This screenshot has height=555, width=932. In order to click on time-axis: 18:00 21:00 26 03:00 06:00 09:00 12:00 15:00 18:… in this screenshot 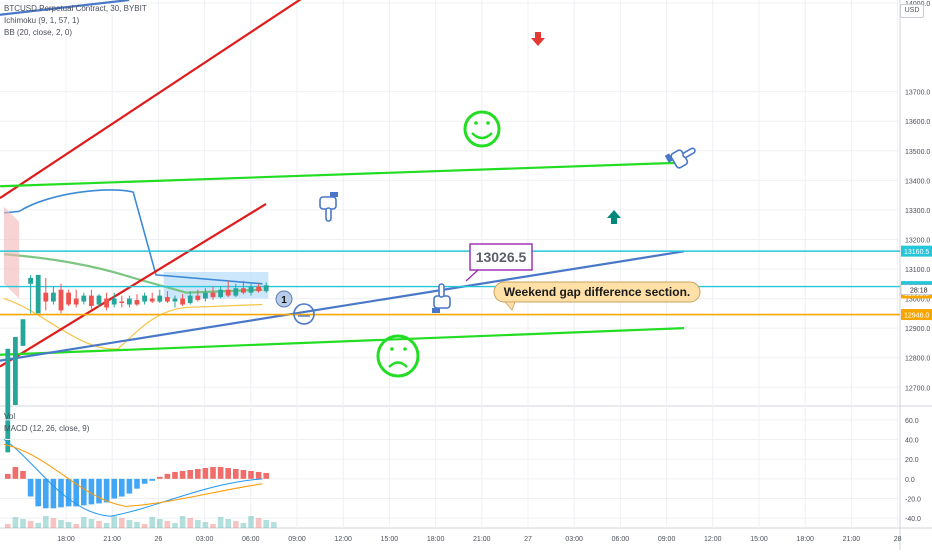, I will do `click(479, 539)`.